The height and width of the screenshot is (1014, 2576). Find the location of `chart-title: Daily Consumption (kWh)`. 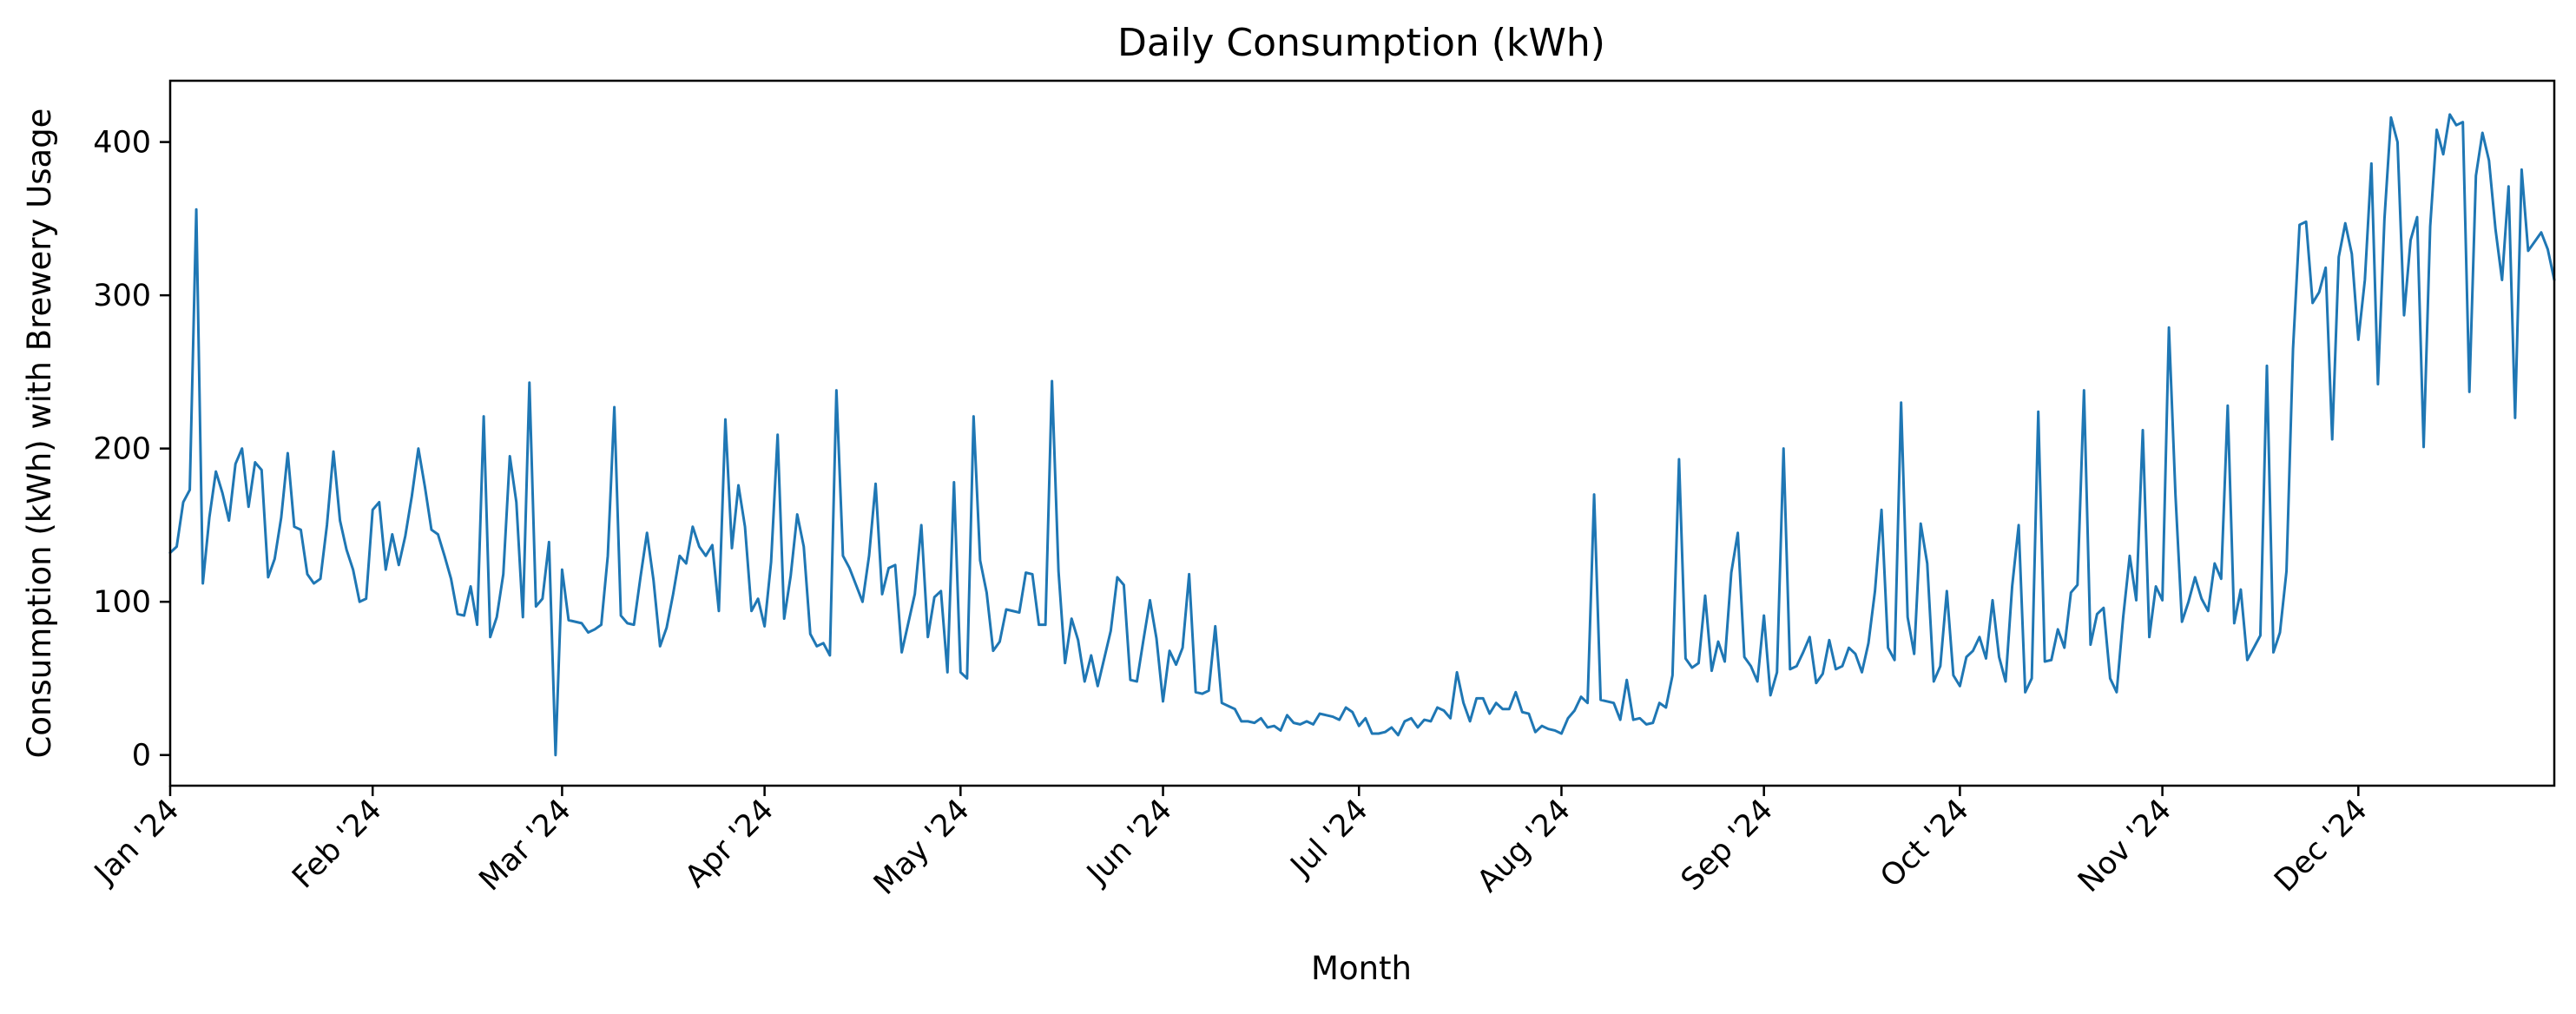

chart-title: Daily Consumption (kWh) is located at coordinates (1361, 43).